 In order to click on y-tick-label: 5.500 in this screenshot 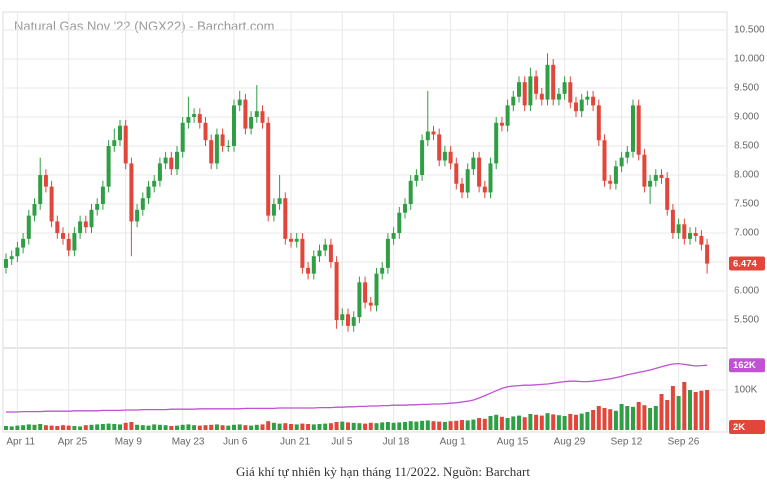, I will do `click(746, 320)`.